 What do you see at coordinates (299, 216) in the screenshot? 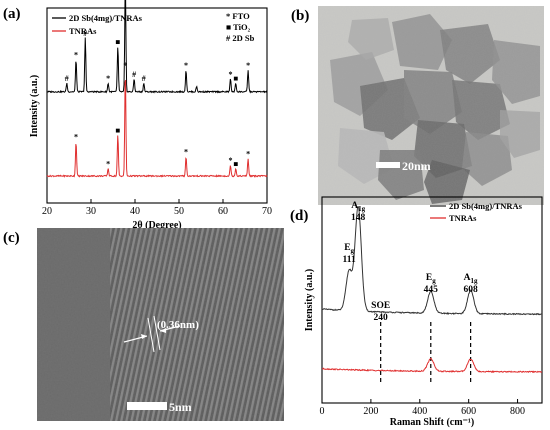
I see `panel-d-letter: (d)` at bounding box center [299, 216].